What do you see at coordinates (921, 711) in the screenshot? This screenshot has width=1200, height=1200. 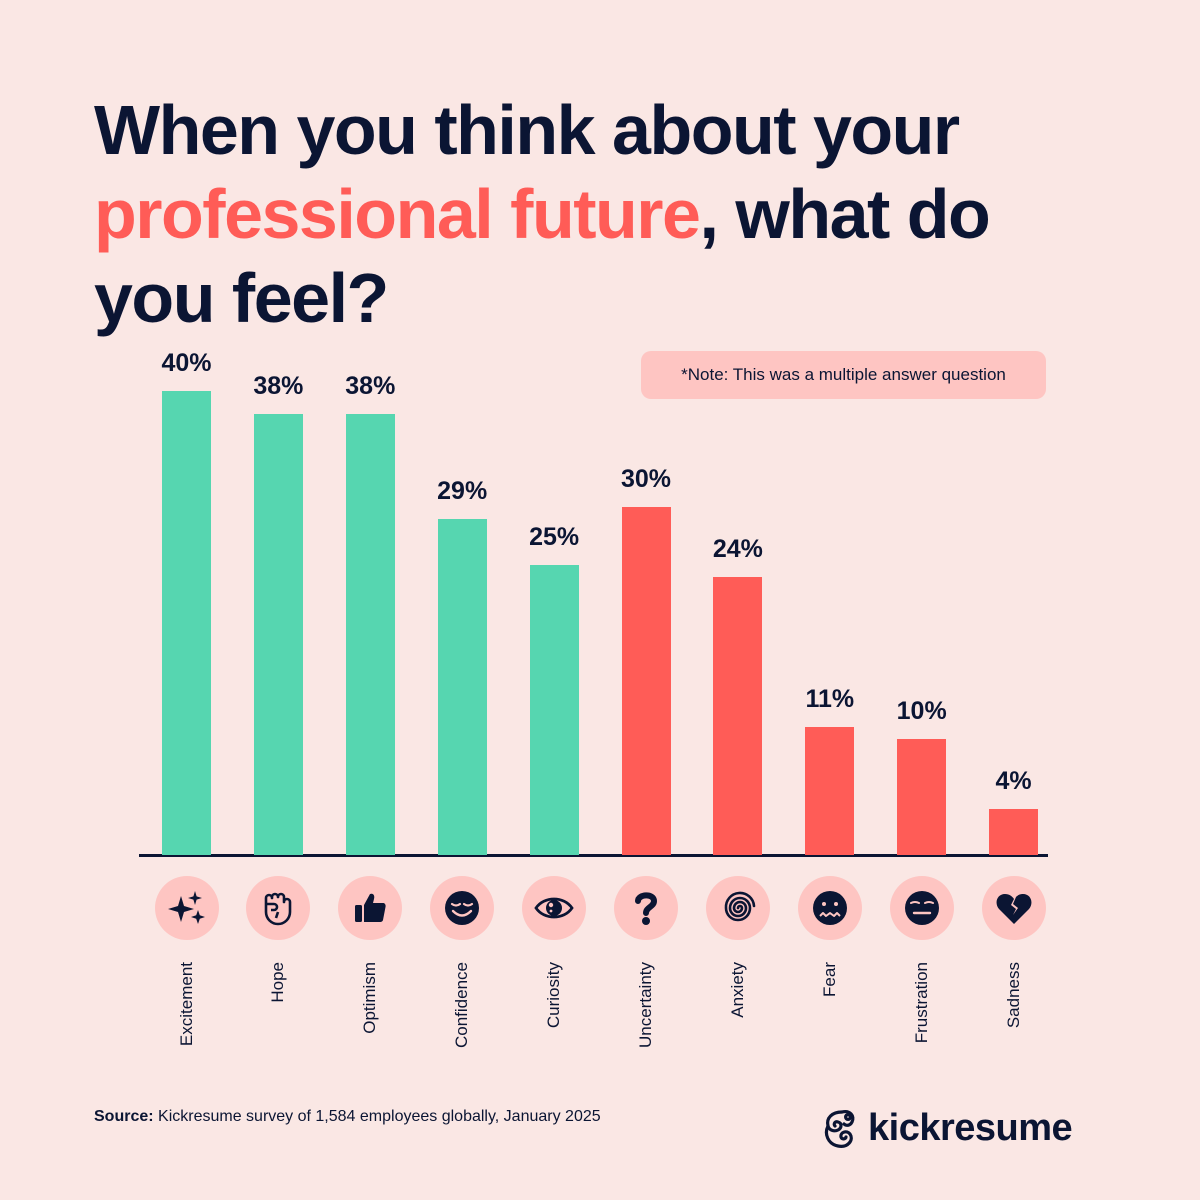 I see `value-label: 10%` at bounding box center [921, 711].